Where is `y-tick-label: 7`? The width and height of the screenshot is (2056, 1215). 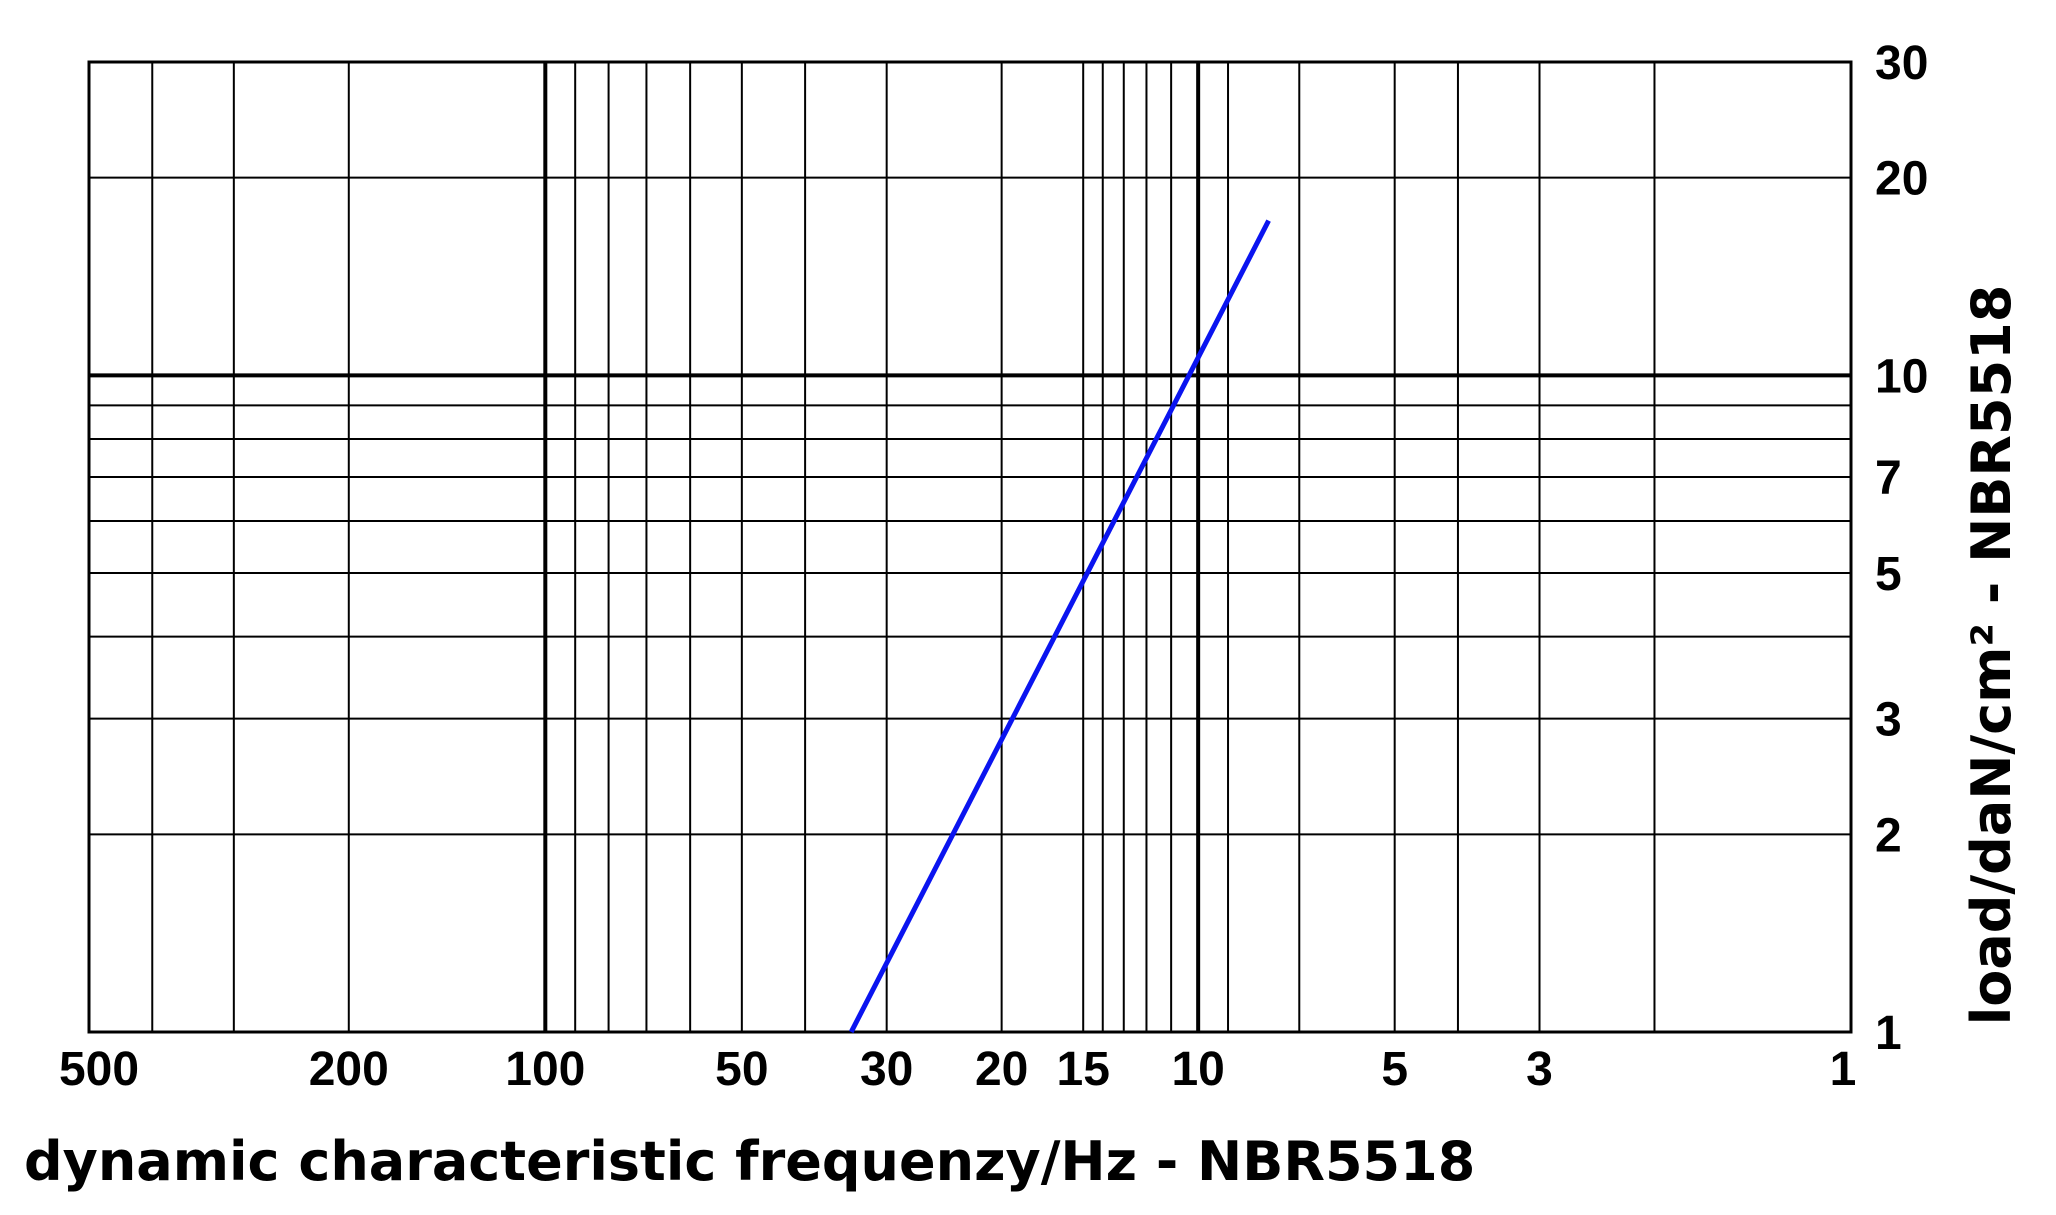
y-tick-label: 7 is located at coordinates (1888, 478).